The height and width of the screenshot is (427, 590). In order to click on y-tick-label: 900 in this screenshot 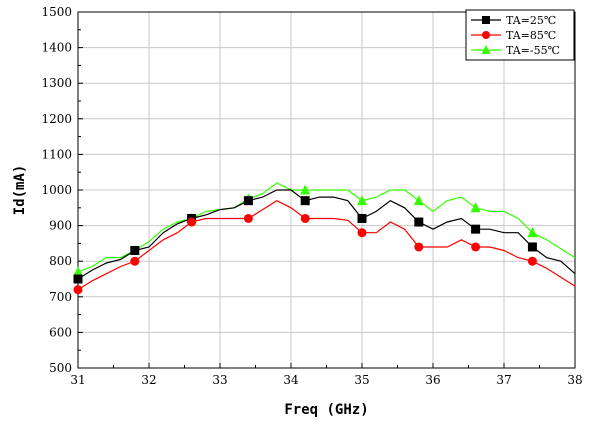, I will do `click(60, 226)`.